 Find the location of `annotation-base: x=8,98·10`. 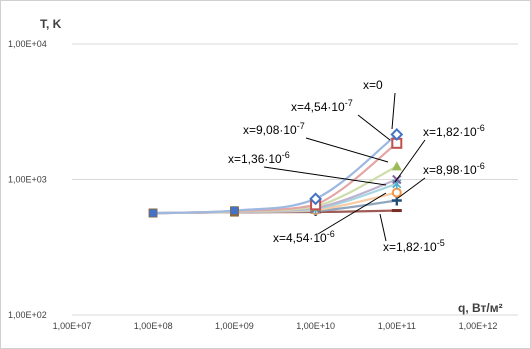

annotation-base: x=8,98·10 is located at coordinates (450, 170).